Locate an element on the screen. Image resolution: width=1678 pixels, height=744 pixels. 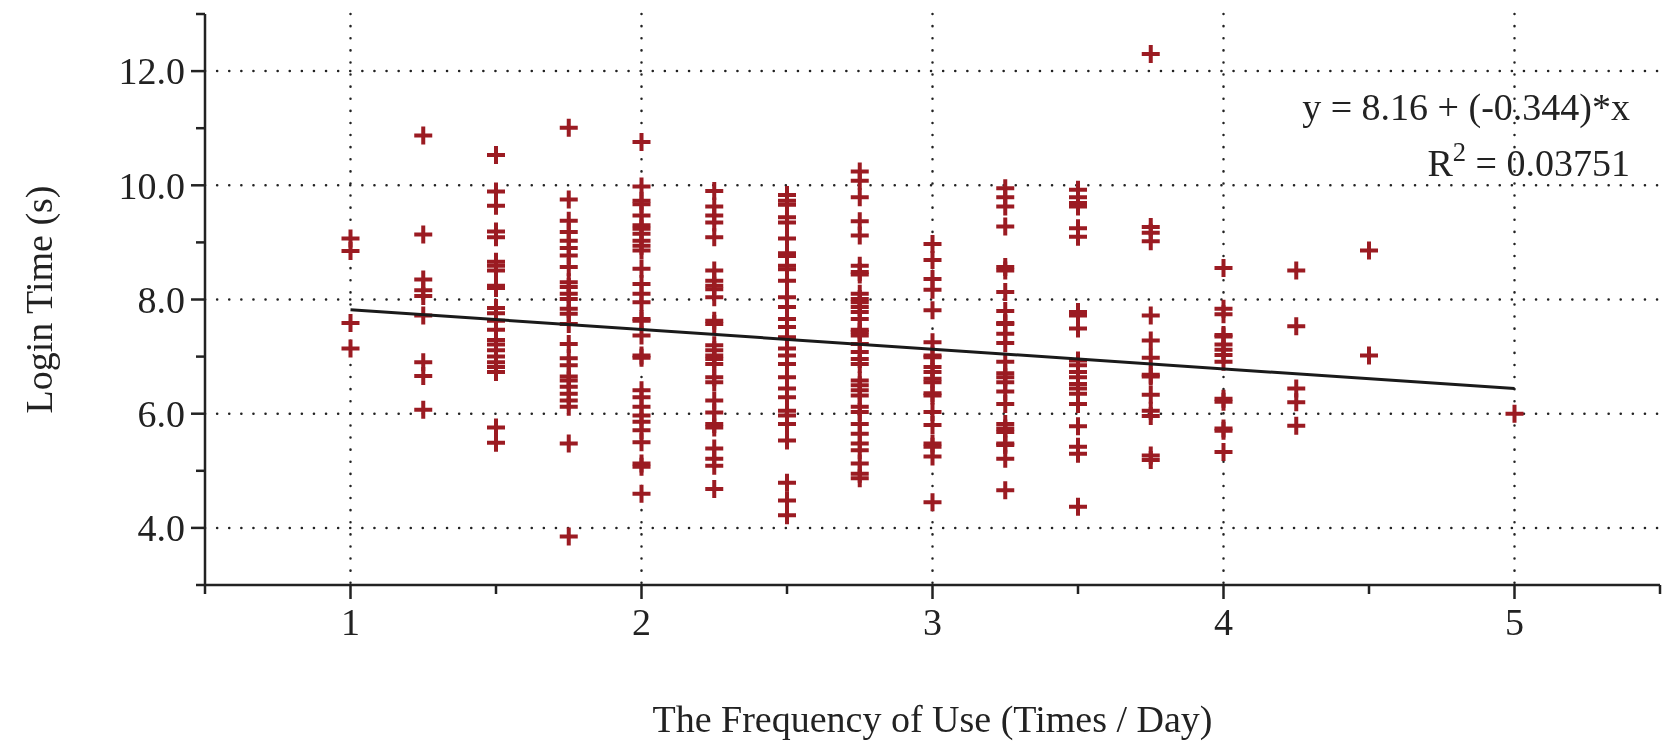
x-tick-label: 1 is located at coordinates (350, 622).